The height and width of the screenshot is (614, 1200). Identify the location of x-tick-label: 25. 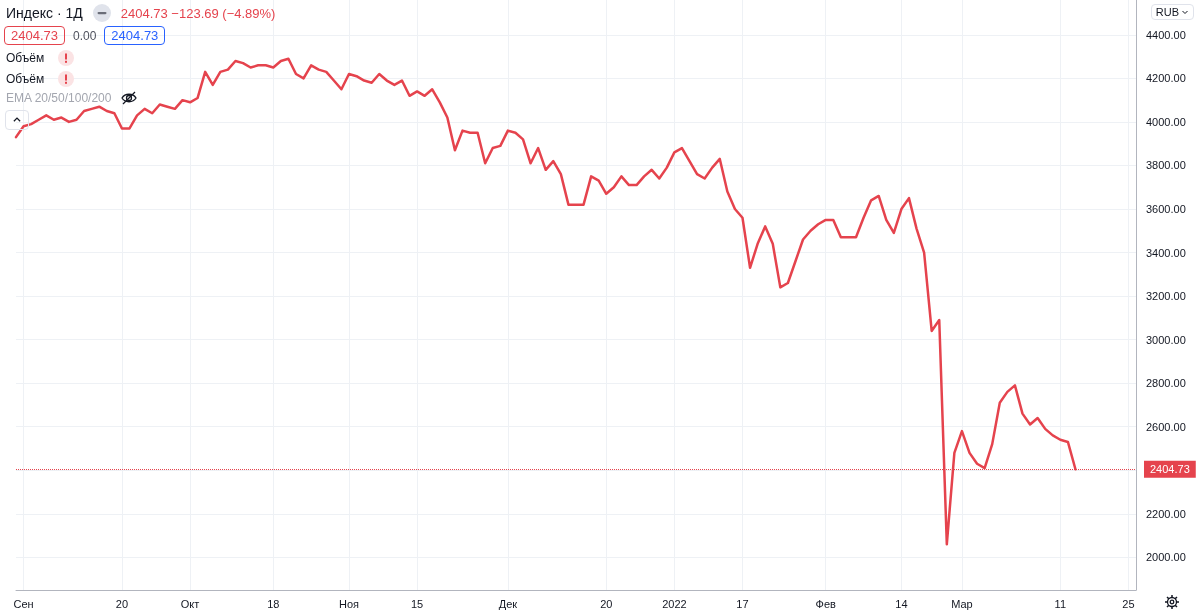
(1128, 603).